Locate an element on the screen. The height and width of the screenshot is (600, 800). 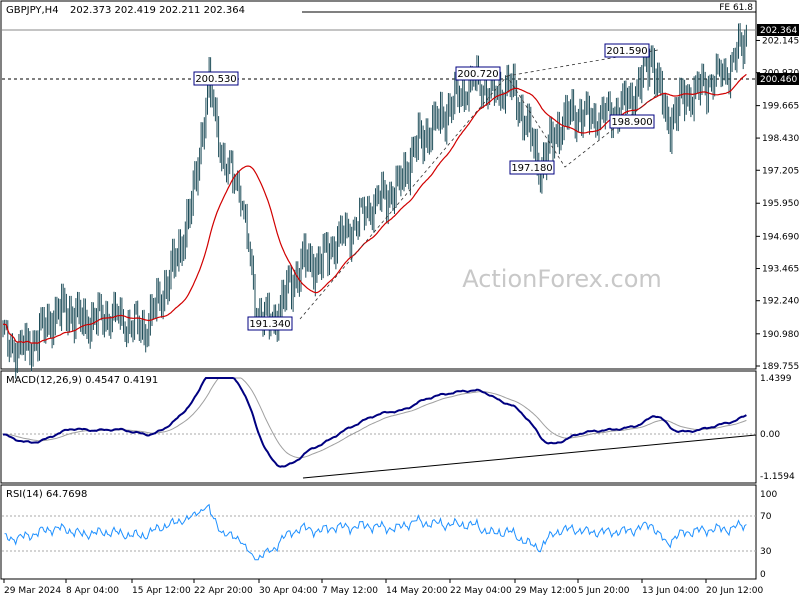
macd-ytick-zero: 0.00 is located at coordinates (770, 435).